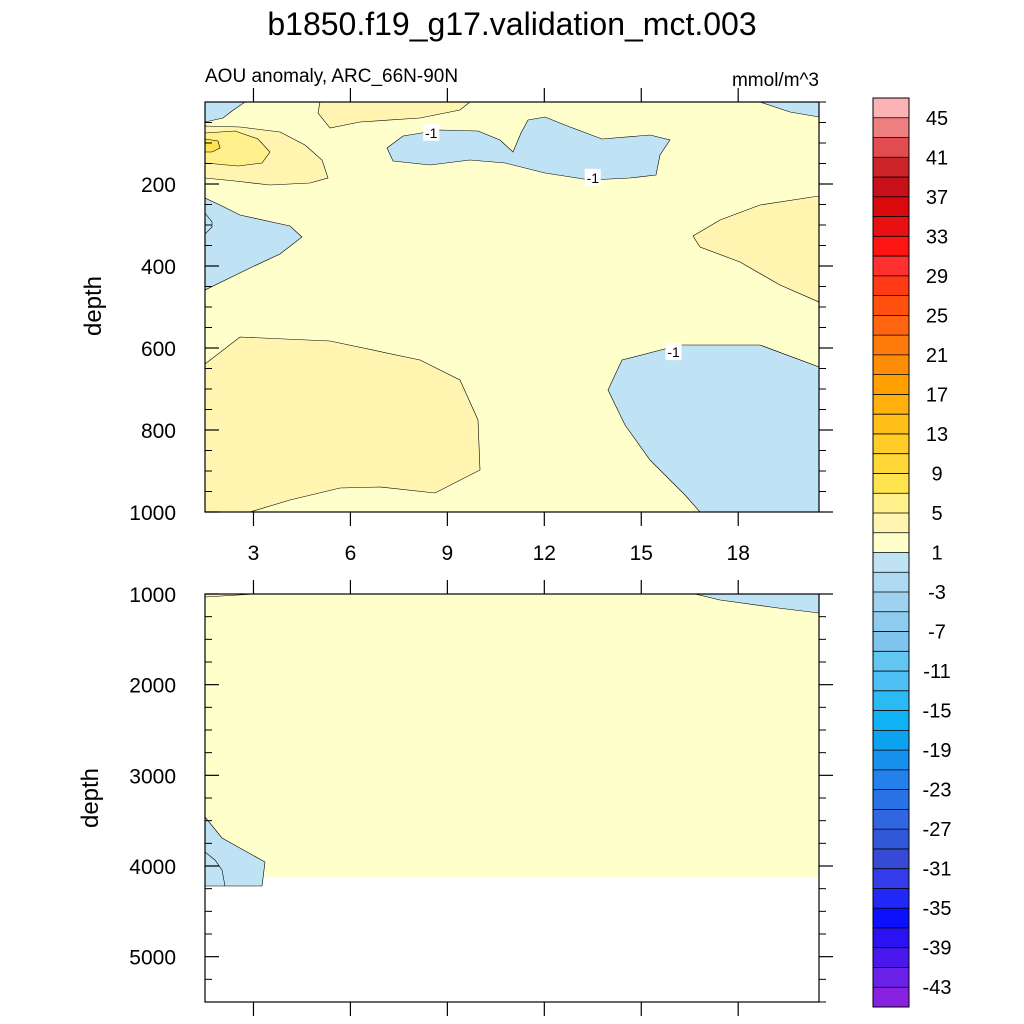  I want to click on colorbar-label: -15, so click(937, 712).